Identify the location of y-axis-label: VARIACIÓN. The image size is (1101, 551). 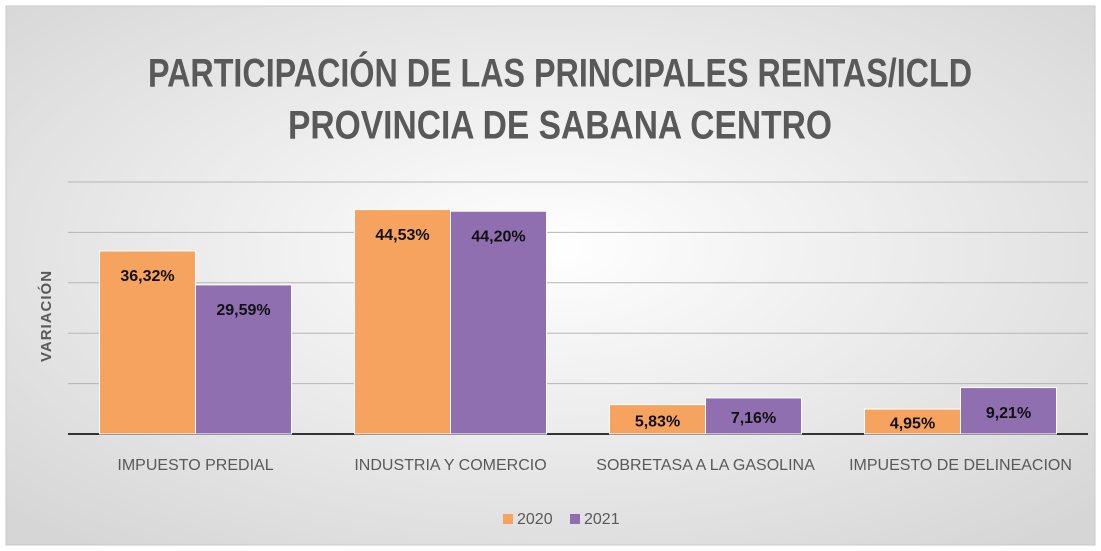
(46, 316).